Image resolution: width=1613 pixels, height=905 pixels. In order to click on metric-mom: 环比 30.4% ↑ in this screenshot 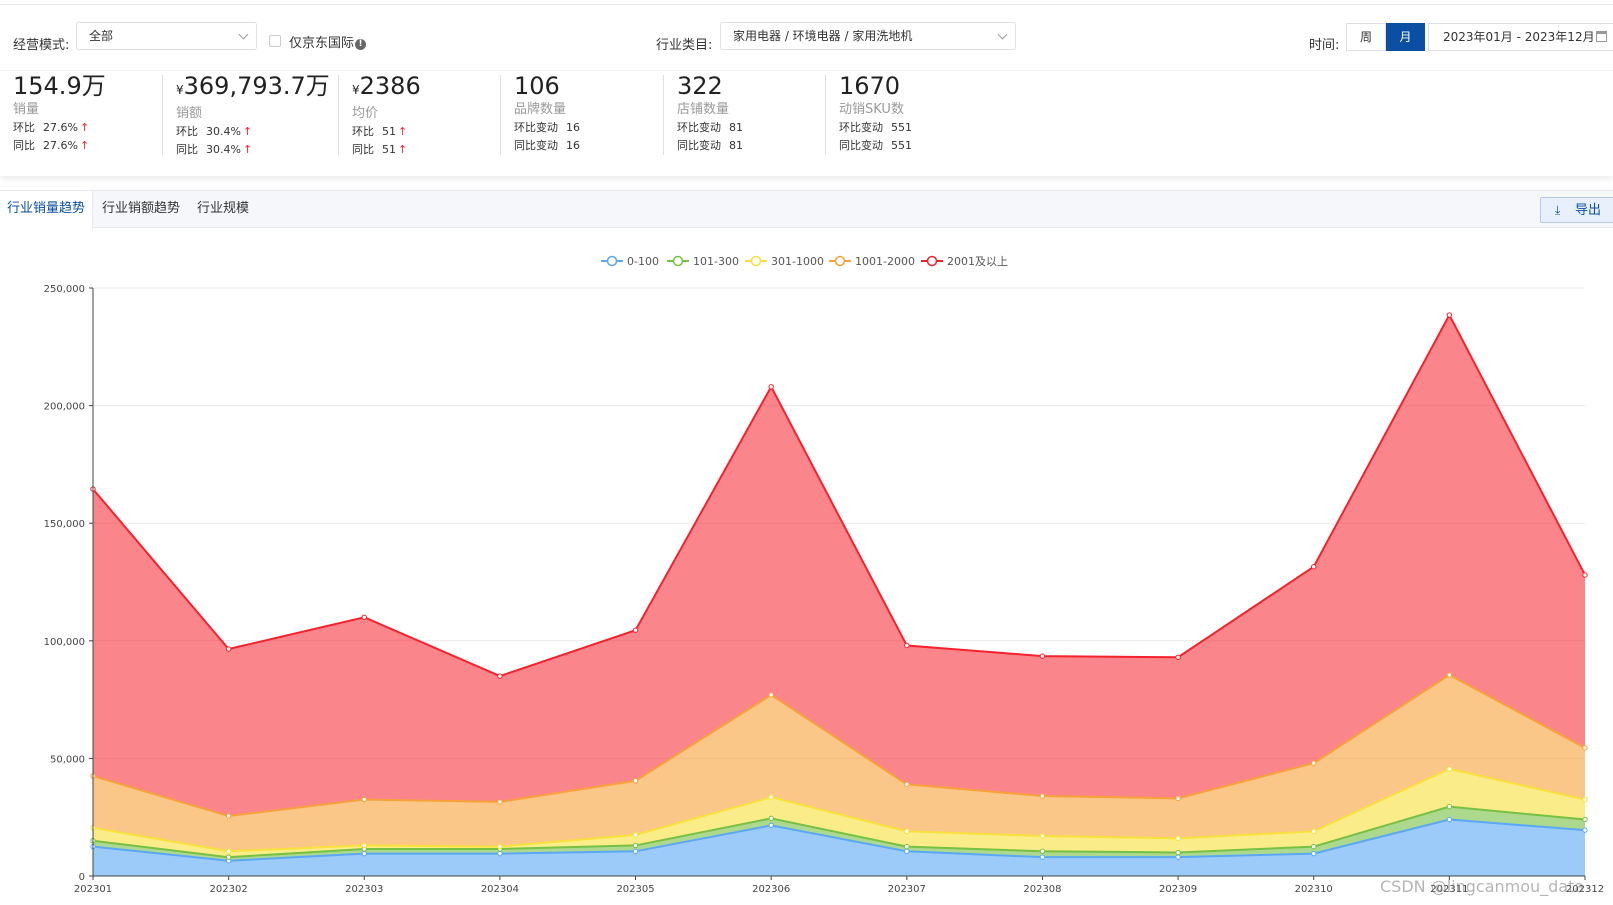, I will do `click(214, 131)`.